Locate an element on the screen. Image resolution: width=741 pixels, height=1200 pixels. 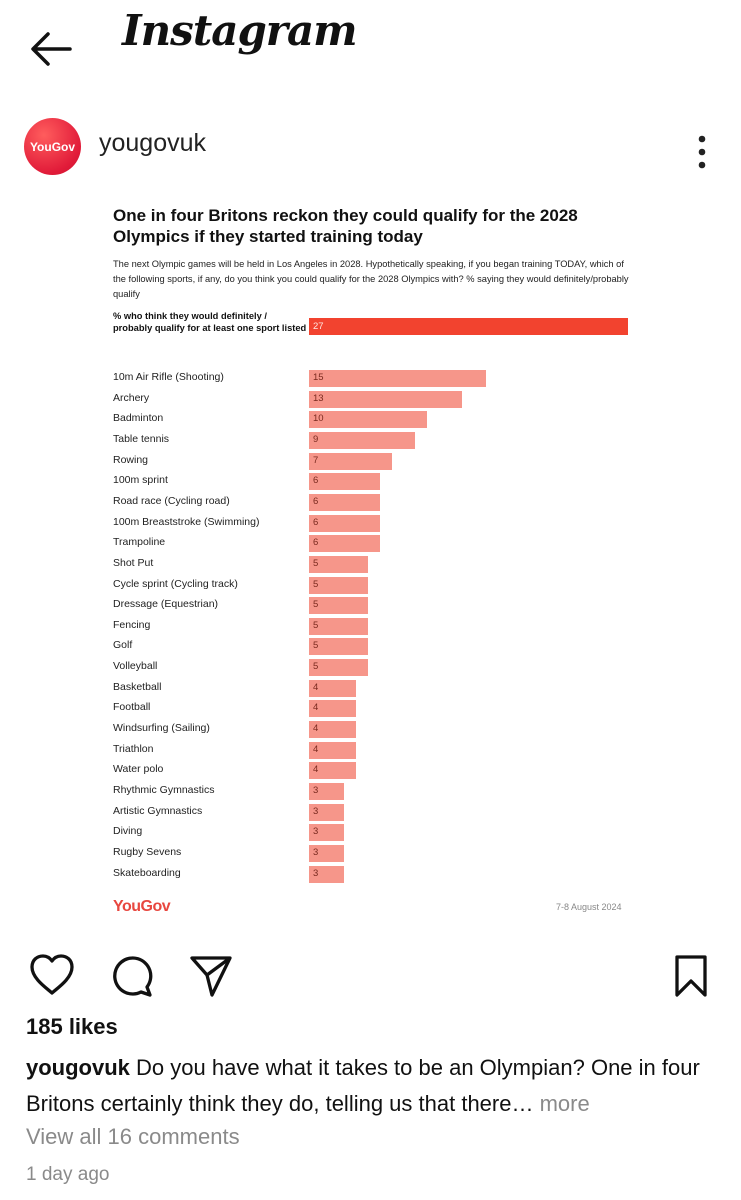
category-label: Archery is located at coordinates (131, 397).